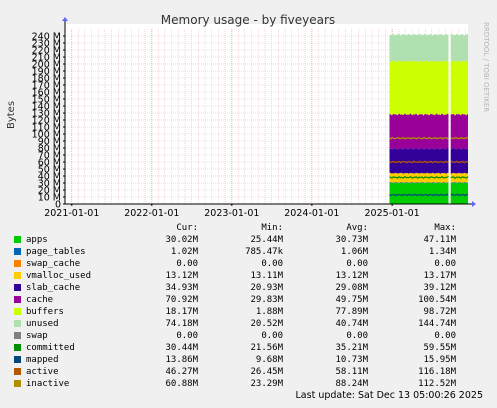  Describe the element at coordinates (357, 228) in the screenshot. I see `col-avg-header: Avg:` at that location.